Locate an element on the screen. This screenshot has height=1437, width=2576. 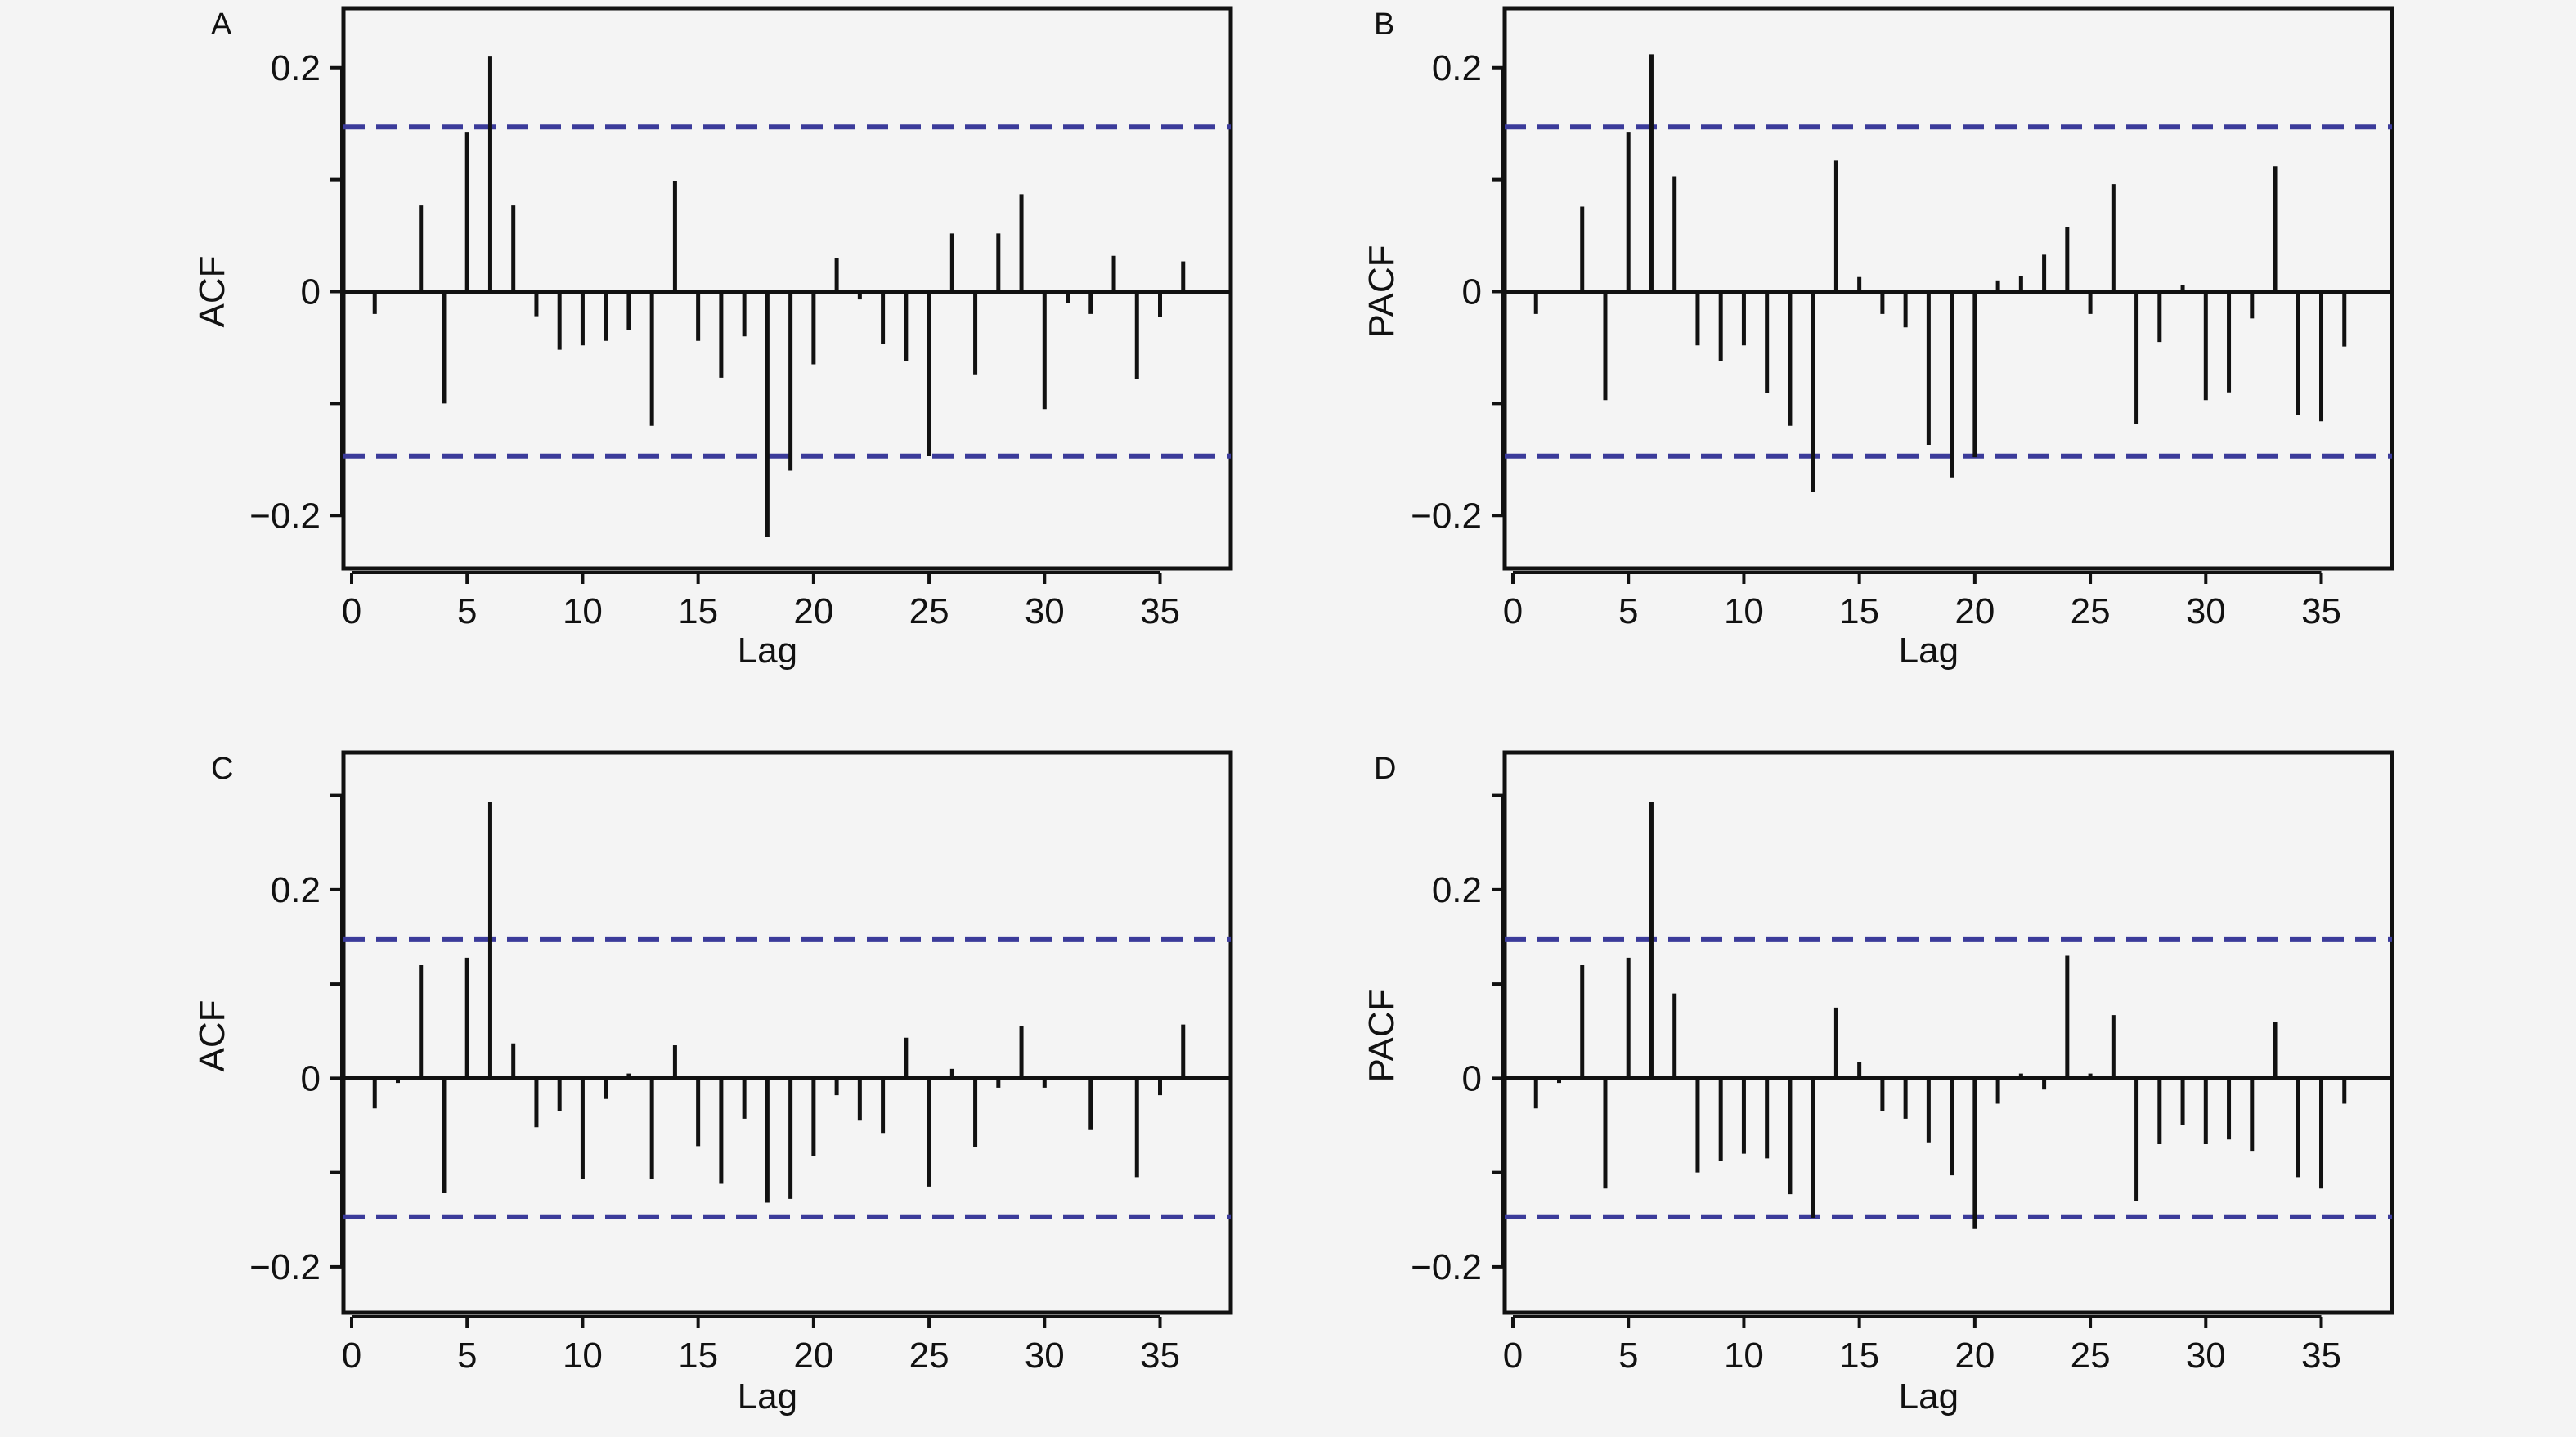
panel-letter: A is located at coordinates (221, 24).